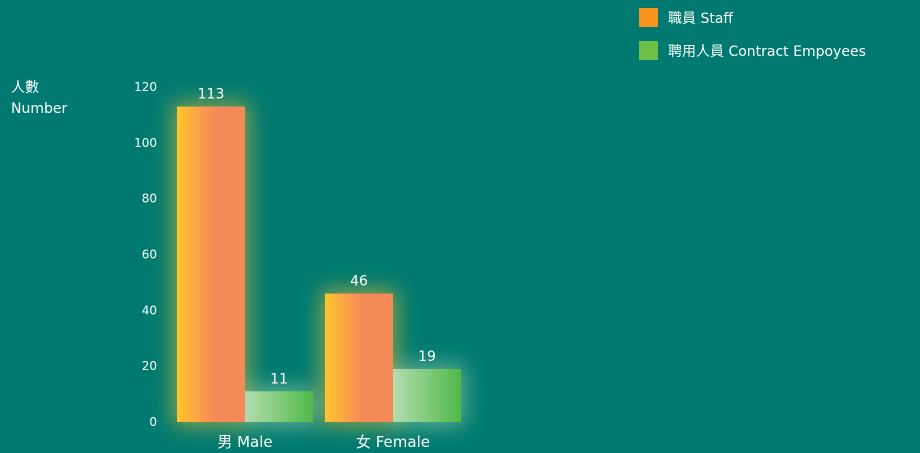  Describe the element at coordinates (39, 109) in the screenshot. I see `y-axis-title-english: Number` at that location.